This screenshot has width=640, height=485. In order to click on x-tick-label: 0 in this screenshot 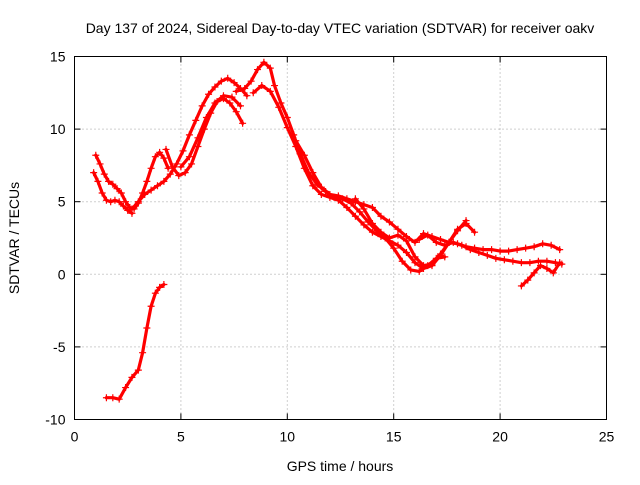, I will do `click(75, 437)`.